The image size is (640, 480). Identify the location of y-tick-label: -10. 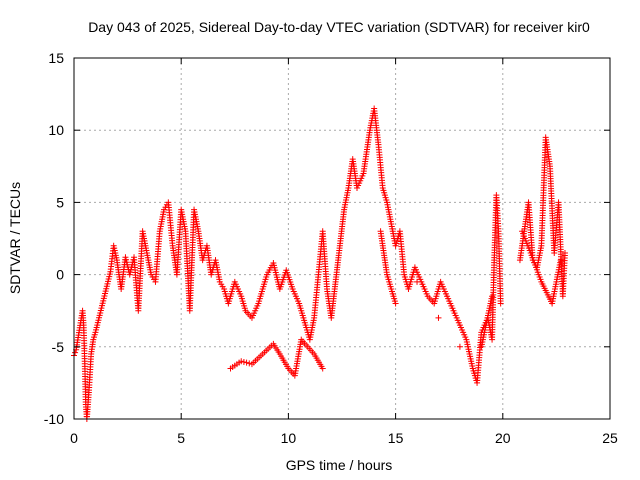
(54, 419).